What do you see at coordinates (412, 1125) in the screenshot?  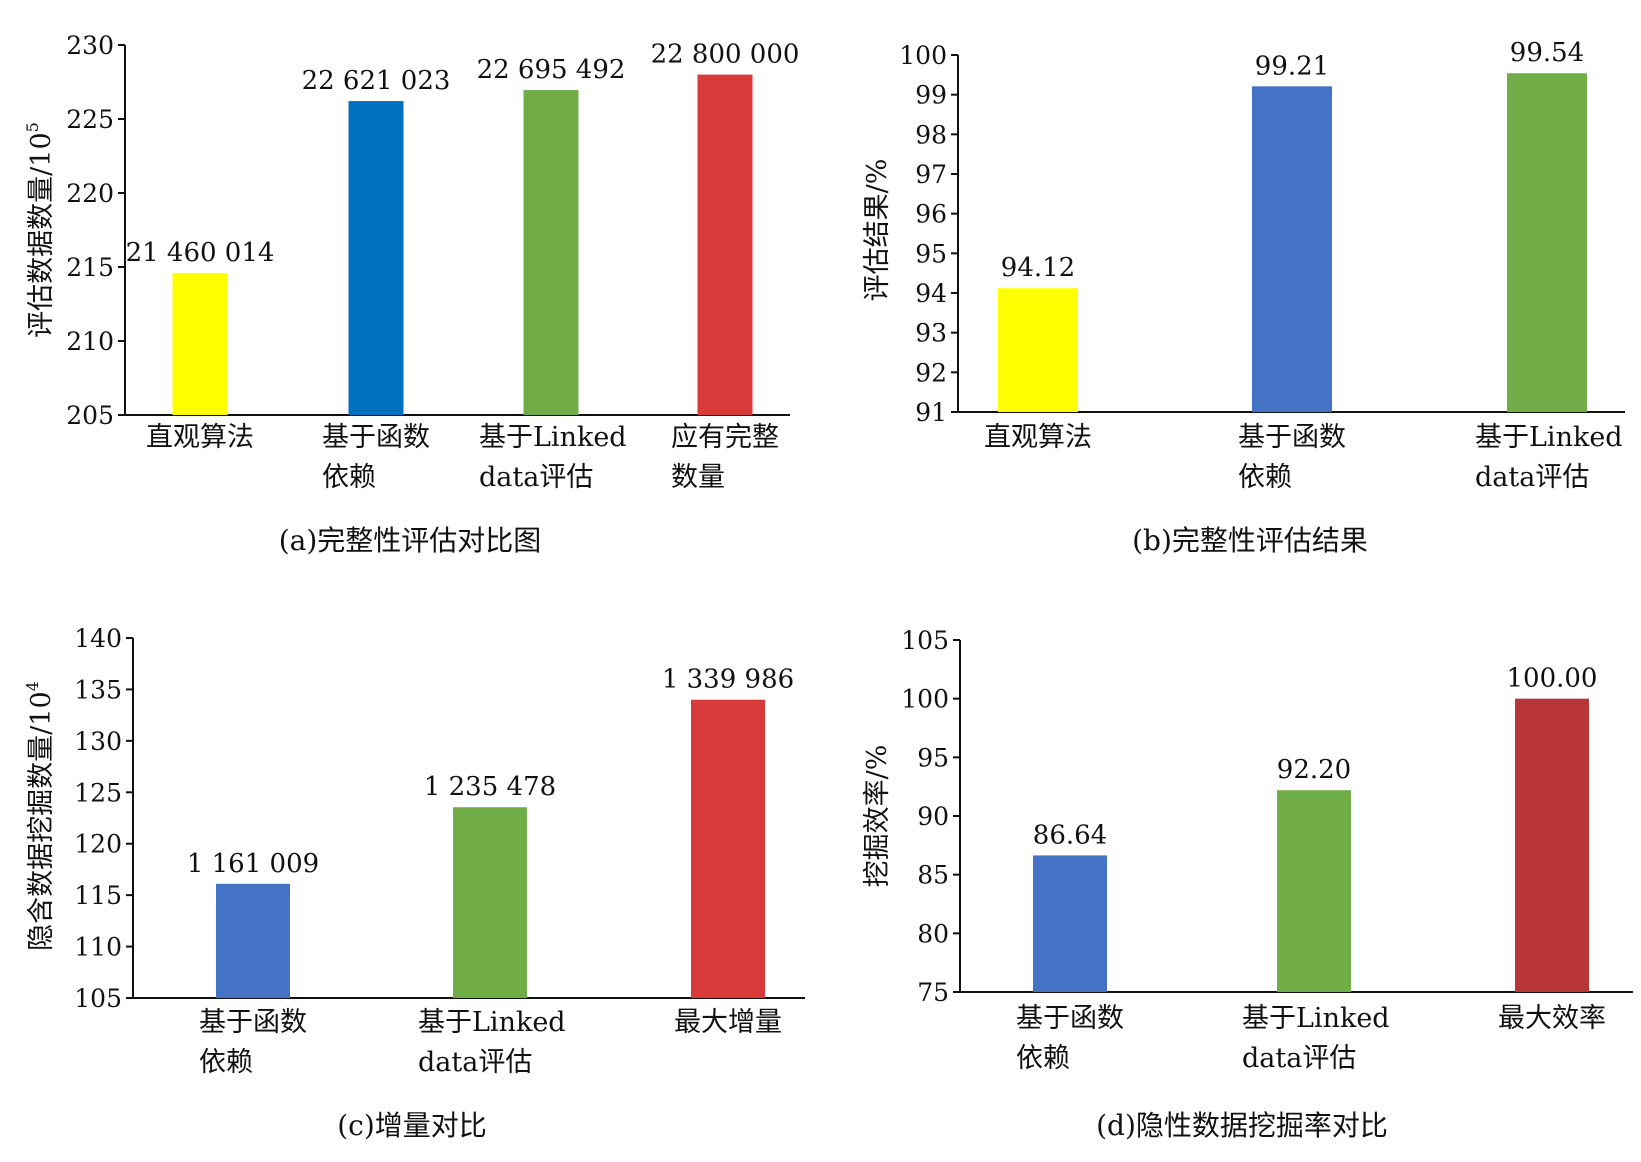 I see `panel-caption: (c)增量对比` at bounding box center [412, 1125].